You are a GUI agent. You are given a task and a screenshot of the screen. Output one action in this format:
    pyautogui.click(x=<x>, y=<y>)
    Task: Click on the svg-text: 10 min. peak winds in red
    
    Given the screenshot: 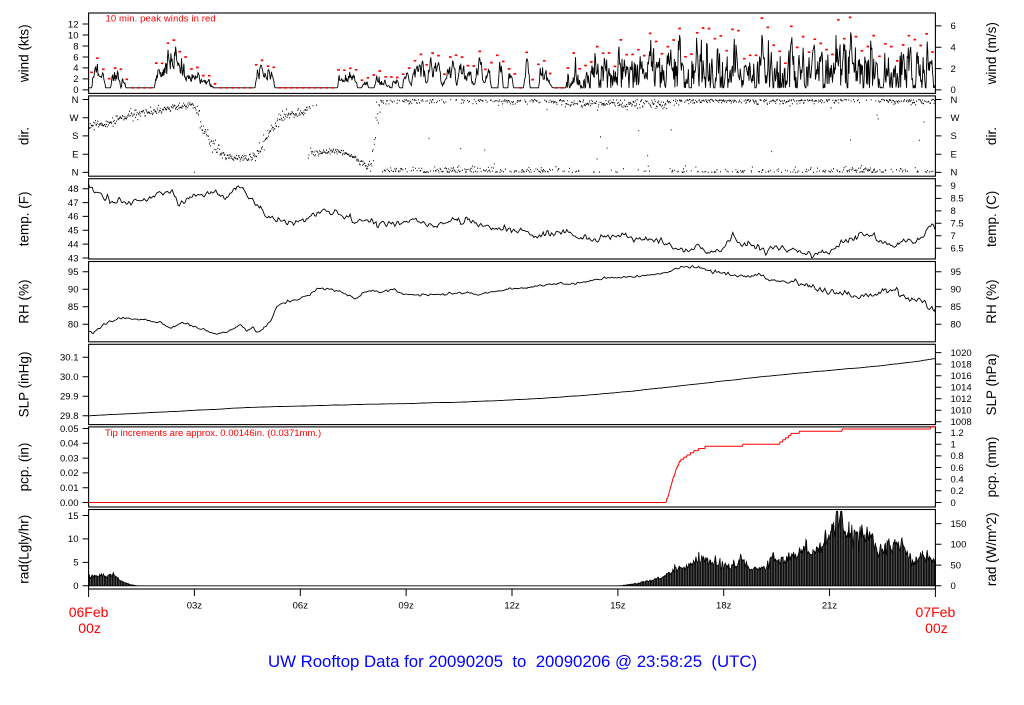 What is the action you would take?
    pyautogui.click(x=161, y=19)
    